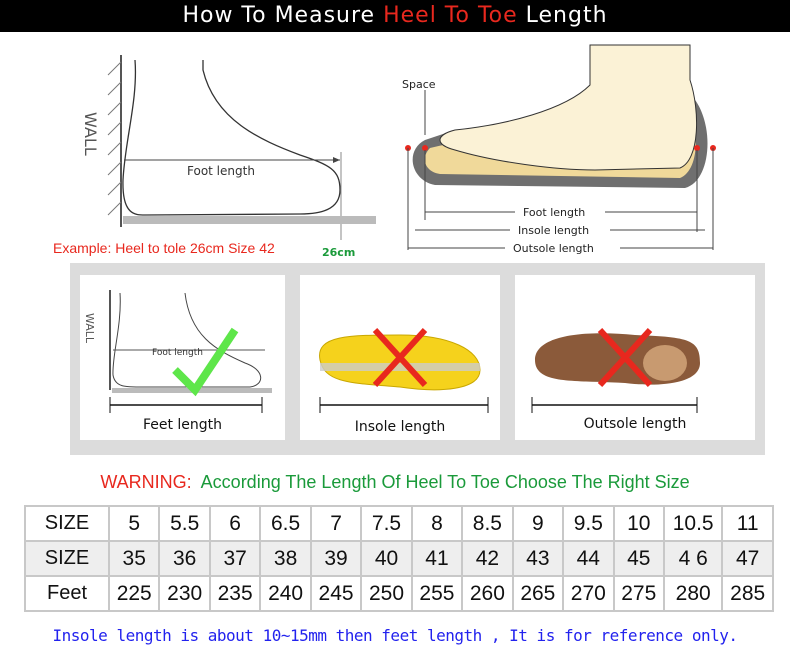 This screenshot has height=663, width=790. I want to click on card-caption: Insole length, so click(400, 427).